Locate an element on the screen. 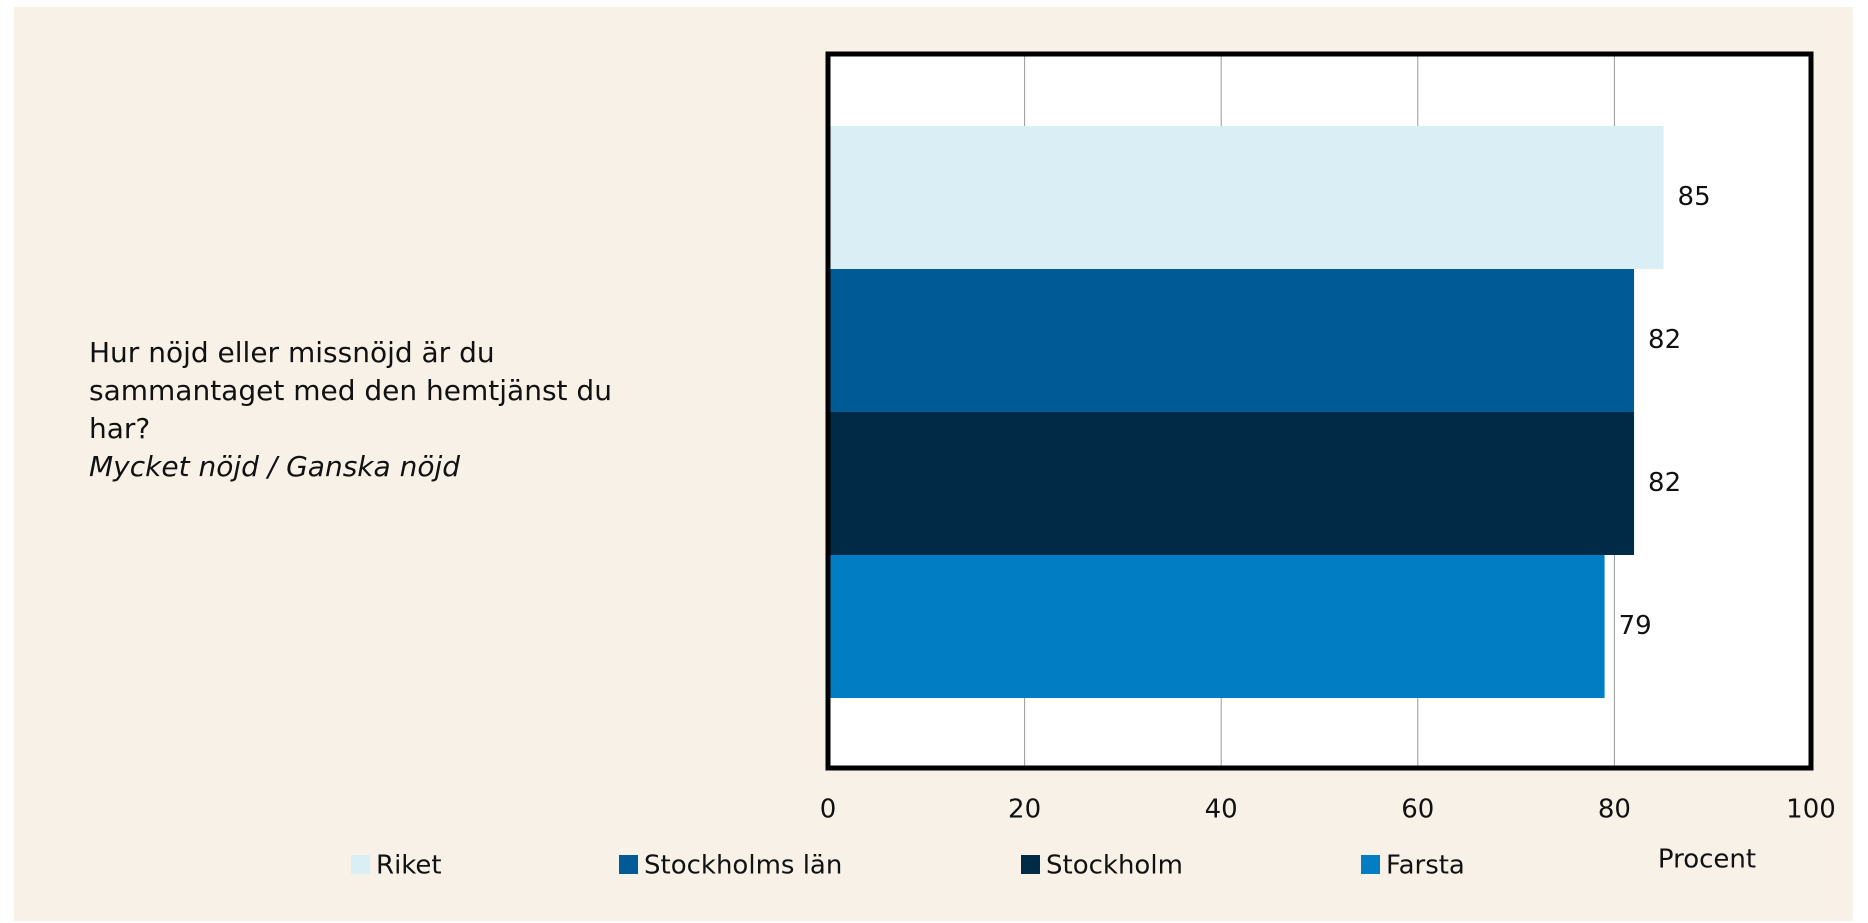  x-tick-label: 20 is located at coordinates (1024, 810).